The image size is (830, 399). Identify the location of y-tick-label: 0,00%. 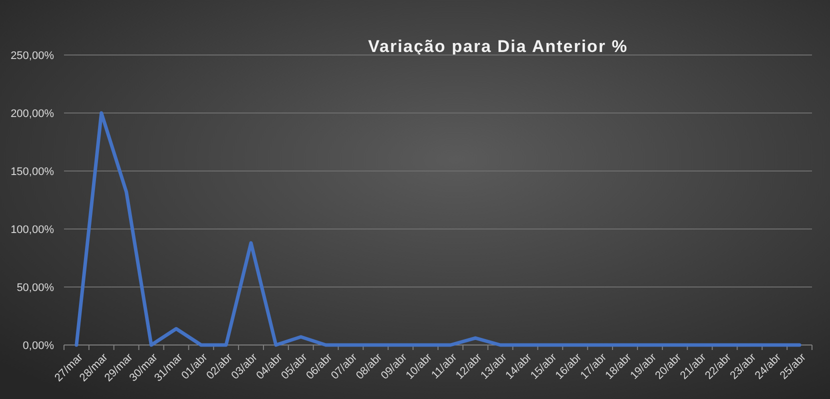
(38, 346).